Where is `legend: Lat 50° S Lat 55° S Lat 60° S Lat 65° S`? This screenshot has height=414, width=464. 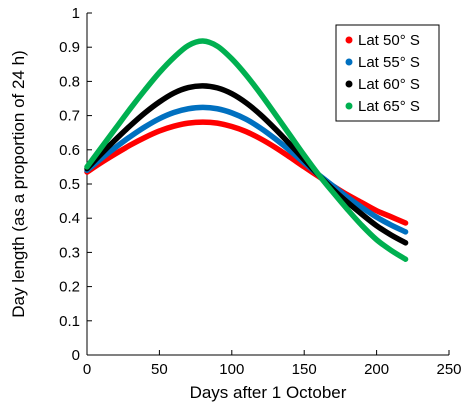 legend: Lat 50° S Lat 55° S Lat 60° S Lat 65° S is located at coordinates (387, 73).